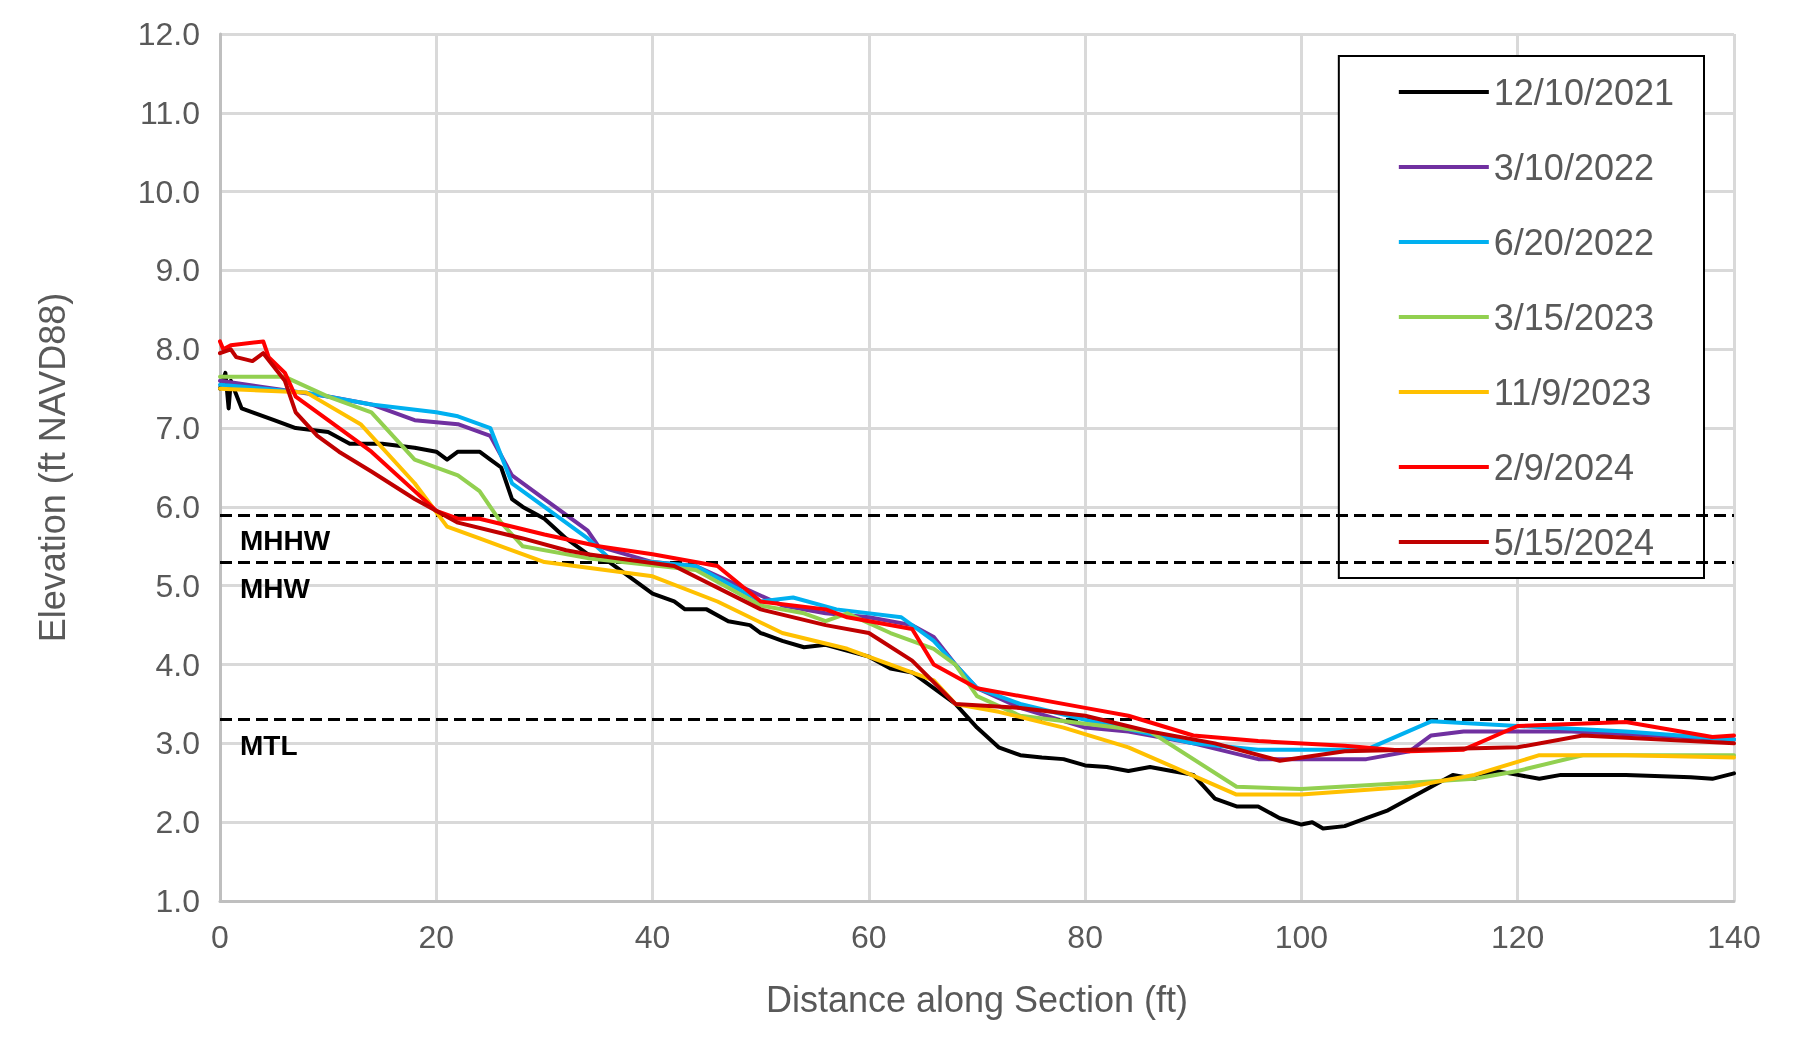  Describe the element at coordinates (177, 506) in the screenshot. I see `y-tick-label: 6.0` at that location.